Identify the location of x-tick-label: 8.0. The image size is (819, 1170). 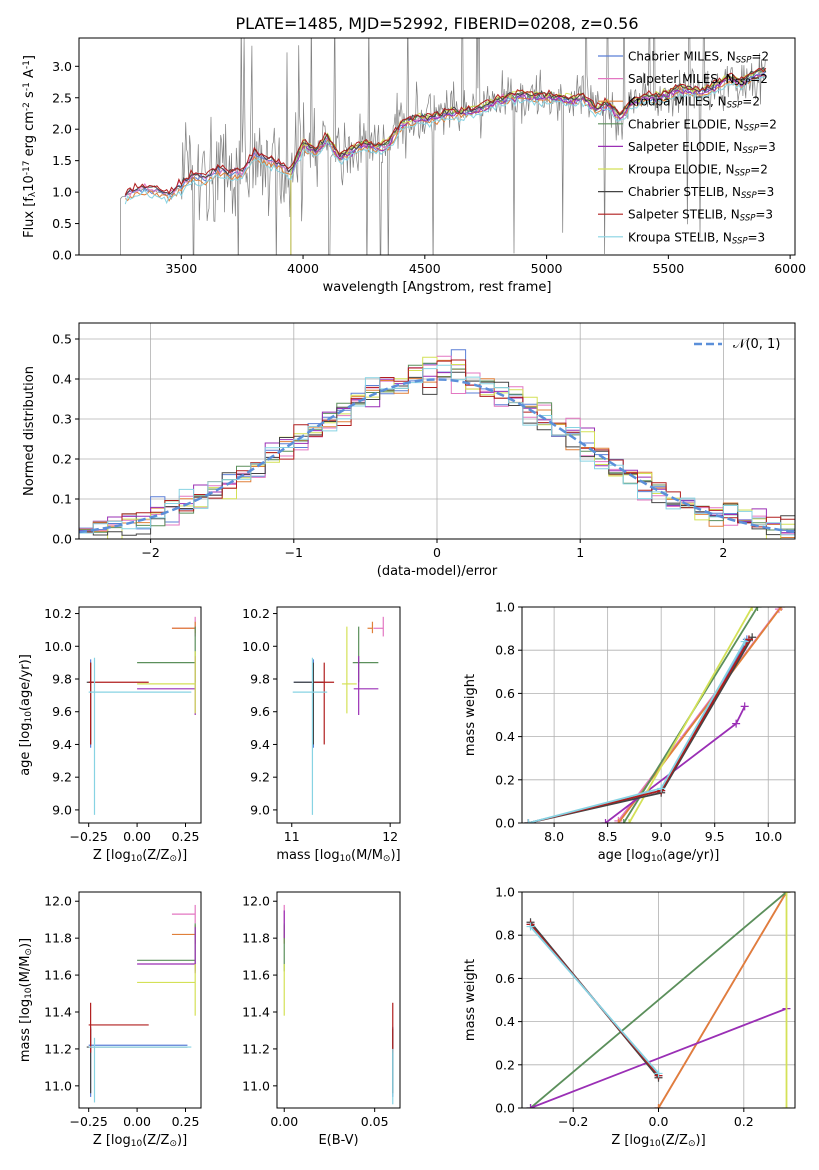
(554, 836).